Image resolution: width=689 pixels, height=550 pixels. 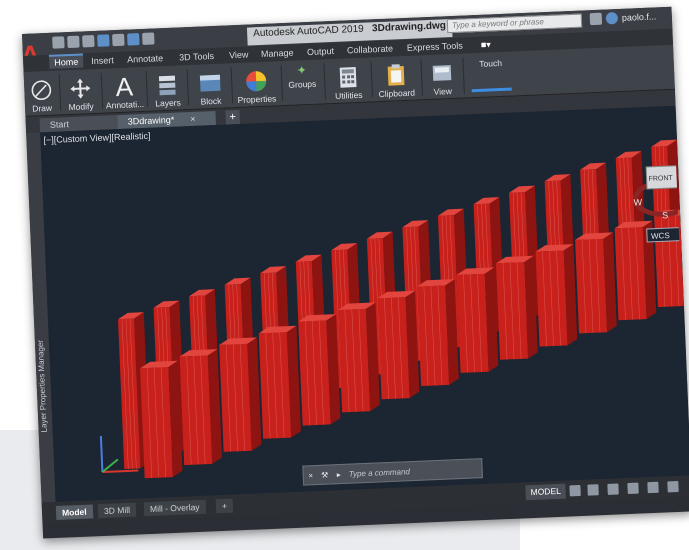 What do you see at coordinates (660, 179) in the screenshot?
I see `viewcube-face-label: FRONT` at bounding box center [660, 179].